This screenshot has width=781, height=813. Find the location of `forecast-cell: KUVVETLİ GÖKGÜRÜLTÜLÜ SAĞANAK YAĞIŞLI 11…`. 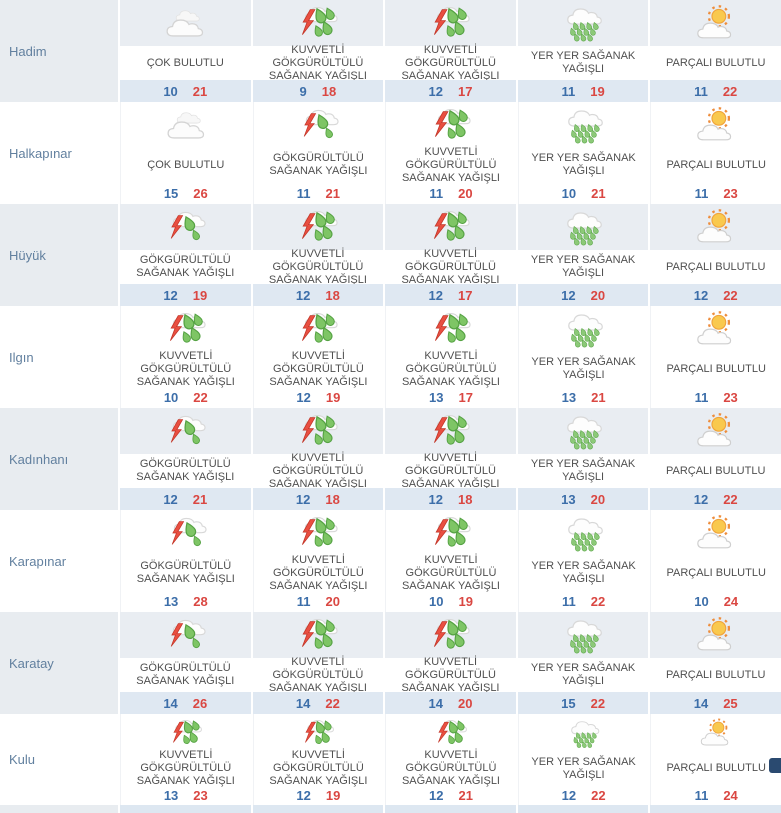

forecast-cell: KUVVETLİ GÖKGÜRÜLTÜLÜ SAĞANAK YAĞIŞLI 11… is located at coordinates (318, 561).